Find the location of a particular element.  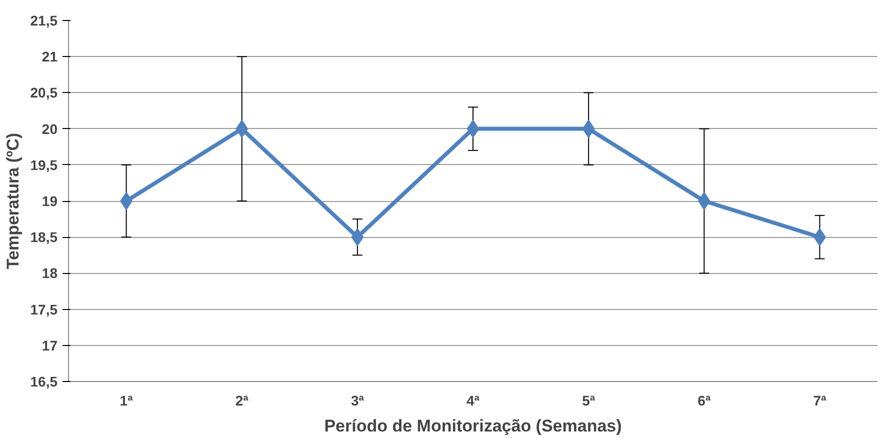

y-axis-title: Temperatura (ºC) is located at coordinates (12, 201).